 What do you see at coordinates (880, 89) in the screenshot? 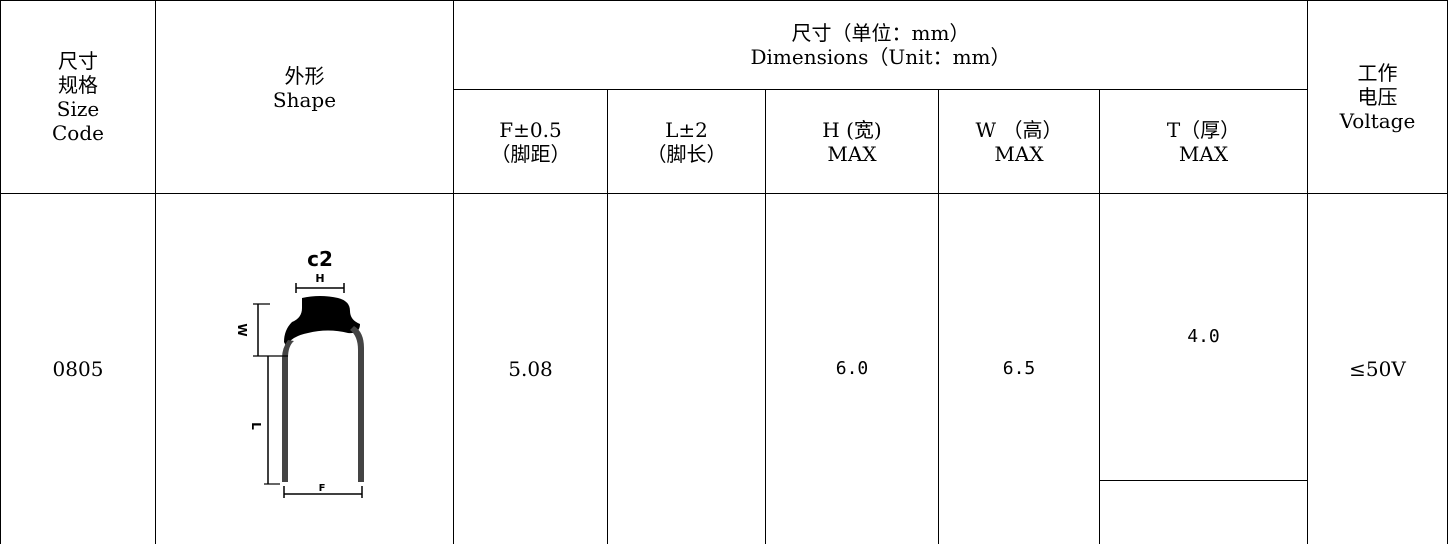
I see `dimensions-subheader-line` at bounding box center [880, 89].